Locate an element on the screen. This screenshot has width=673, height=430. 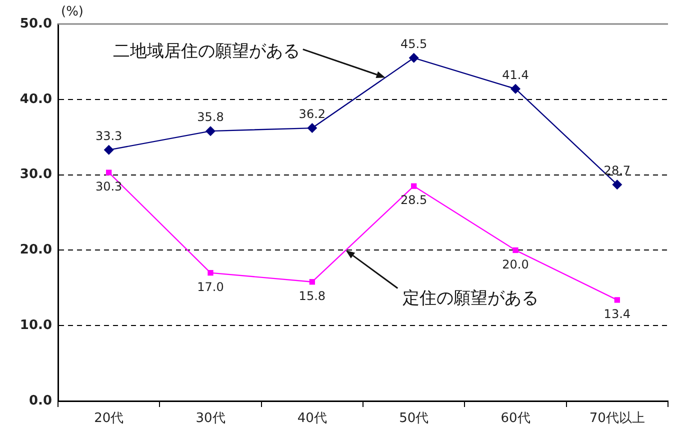
y-tick-label: 0.0 is located at coordinates (40, 400).